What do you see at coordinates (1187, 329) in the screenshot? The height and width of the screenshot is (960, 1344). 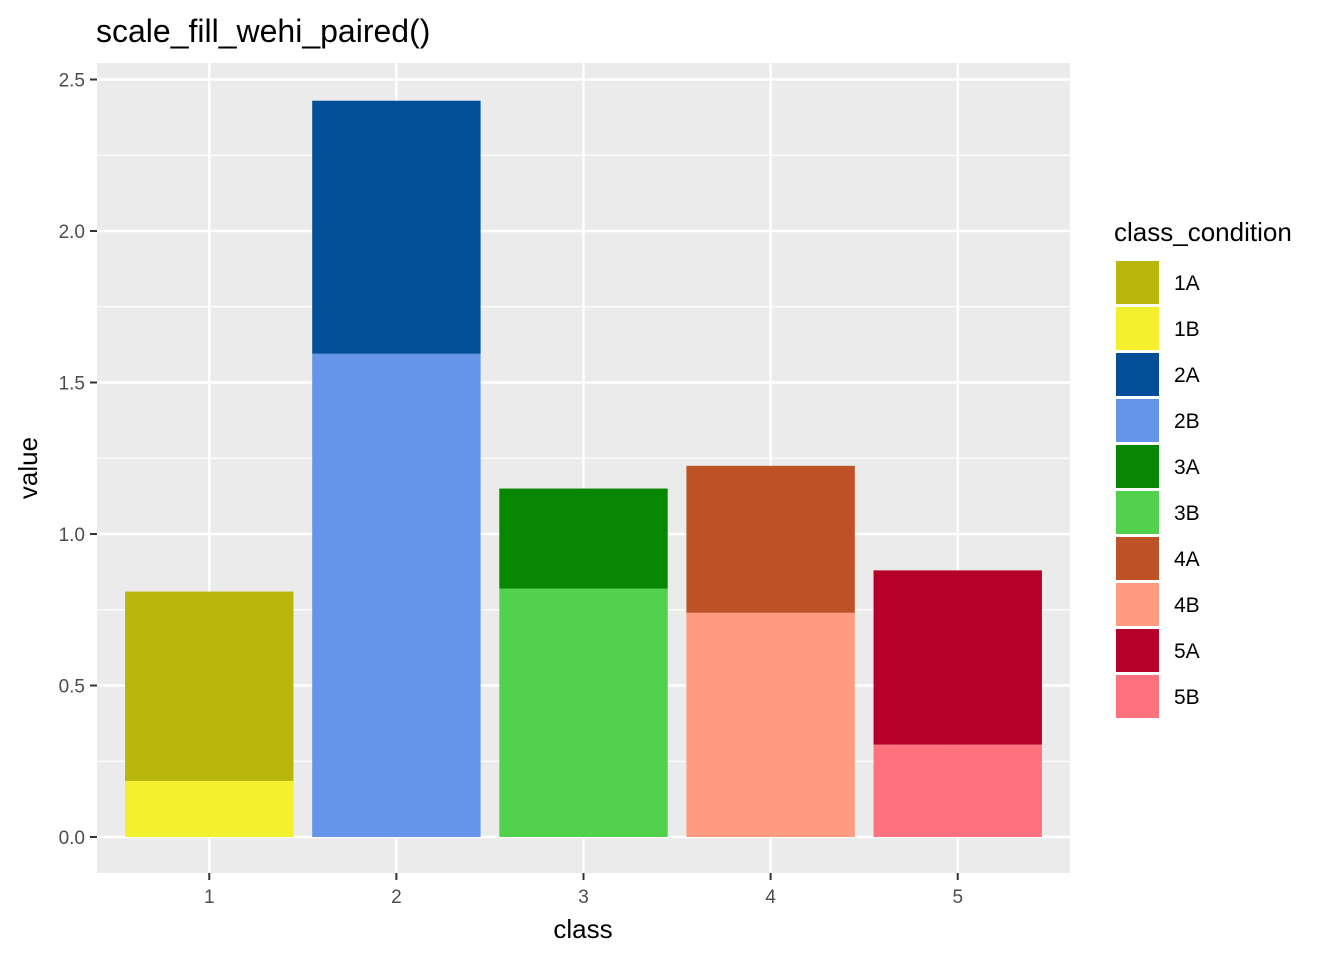 I see `legend-label-1b: 1B` at bounding box center [1187, 329].